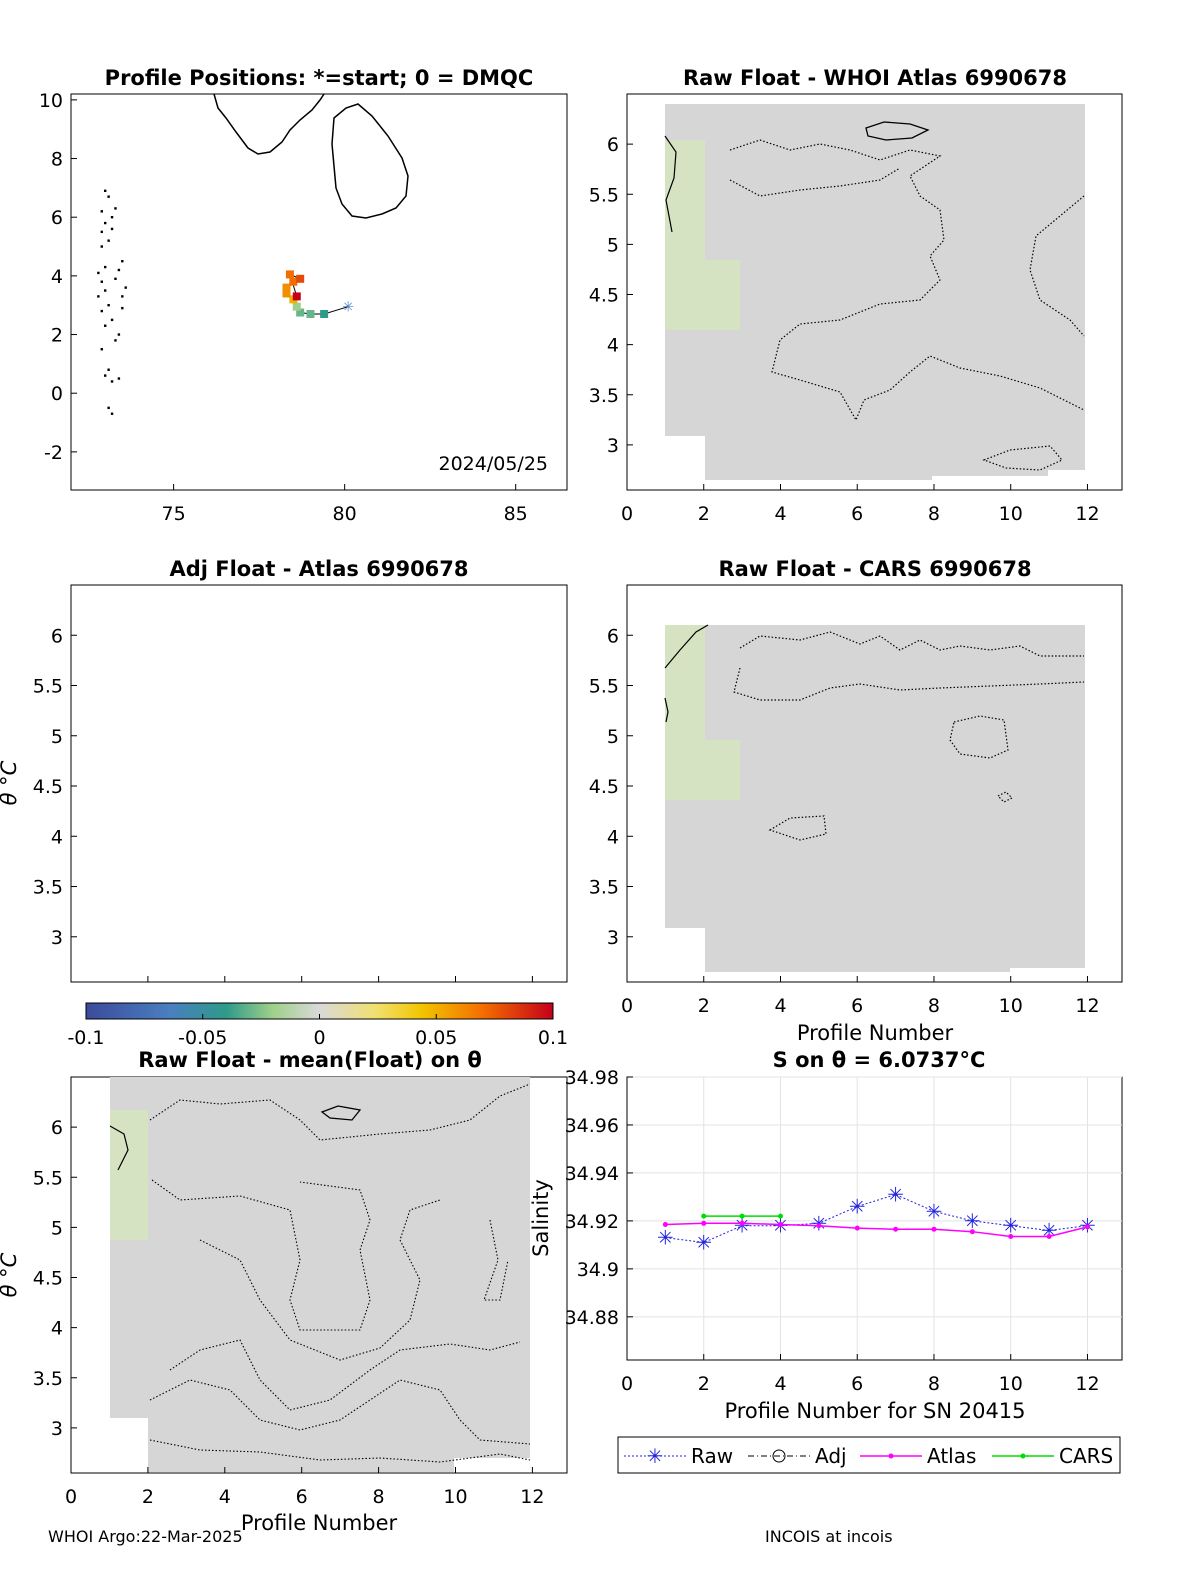  What do you see at coordinates (702, 712) in the screenshot?
I see `raw-cars-green-patch` at bounding box center [702, 712].